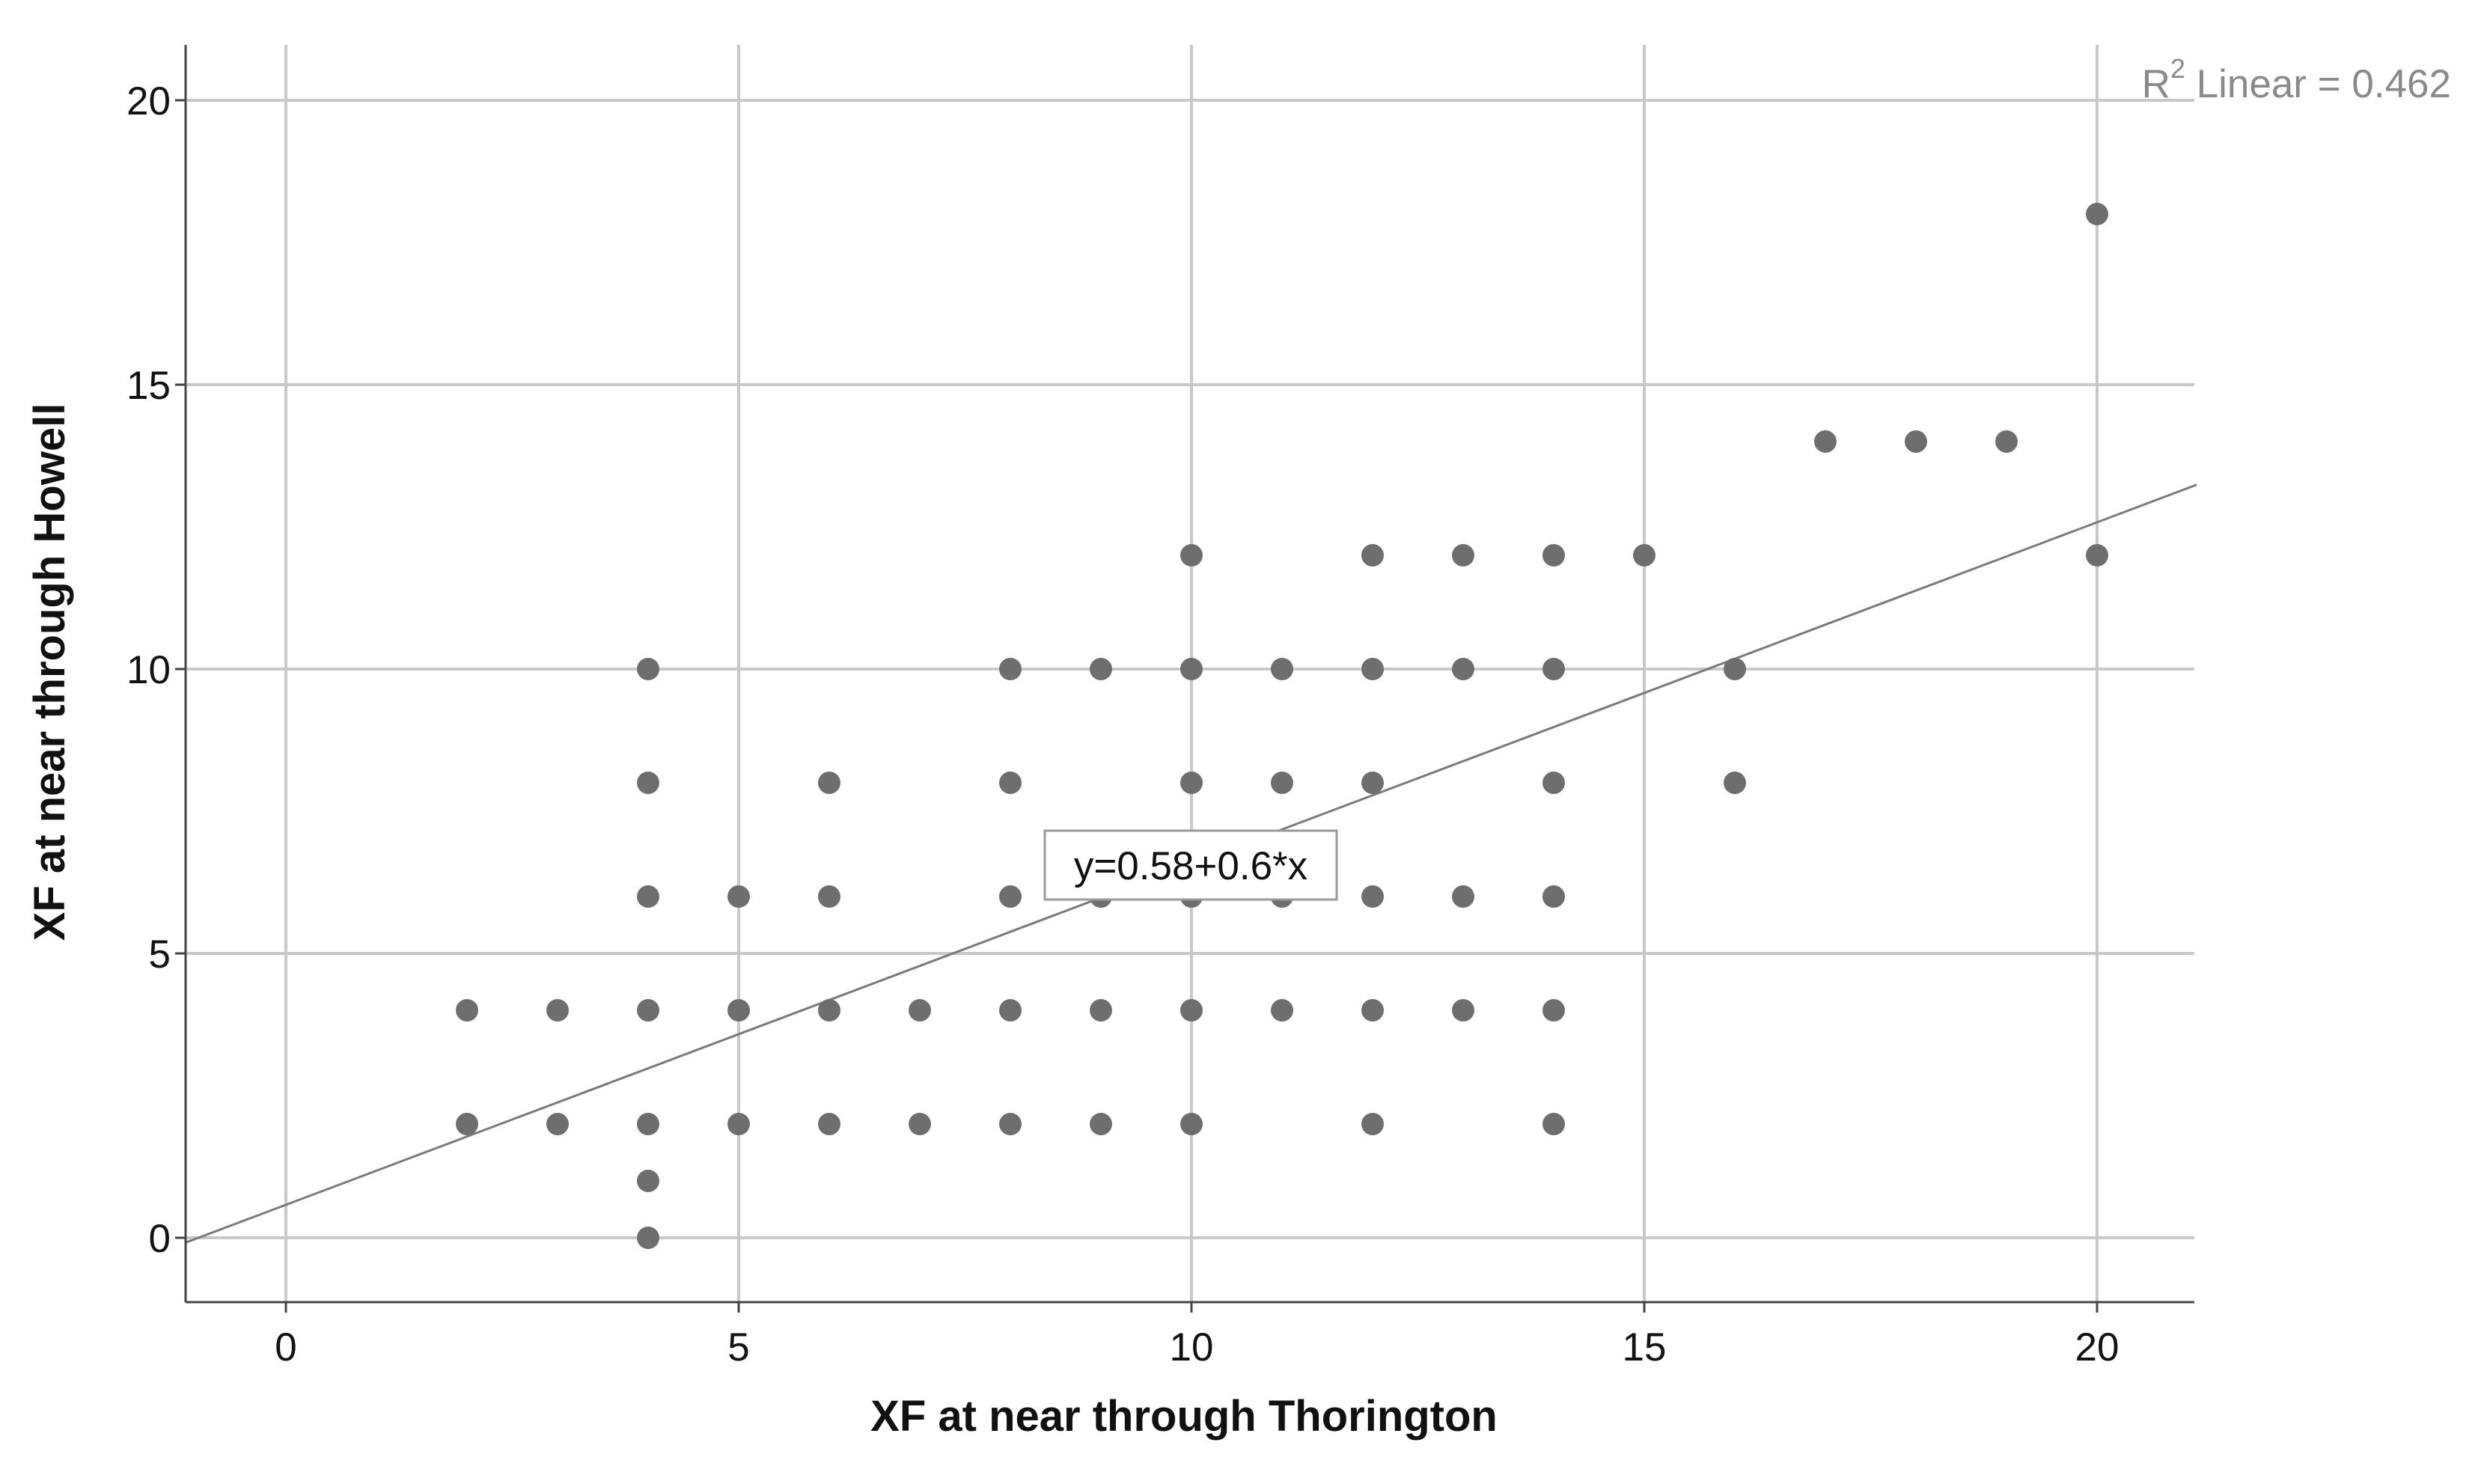 The image size is (2475, 1484). Describe the element at coordinates (1184, 1416) in the screenshot. I see `x-axis-title: XF at near through Thorington` at that location.